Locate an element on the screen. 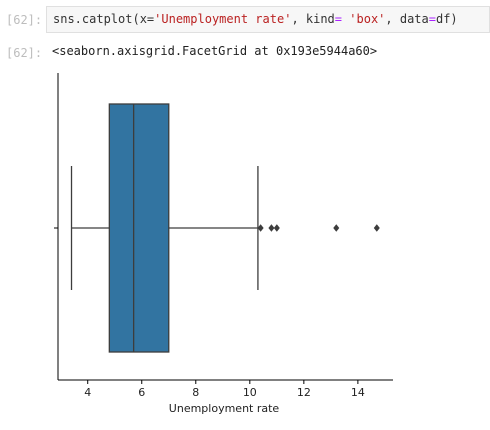 This screenshot has height=430, width=490. x-tick-label: 8 is located at coordinates (195, 392).